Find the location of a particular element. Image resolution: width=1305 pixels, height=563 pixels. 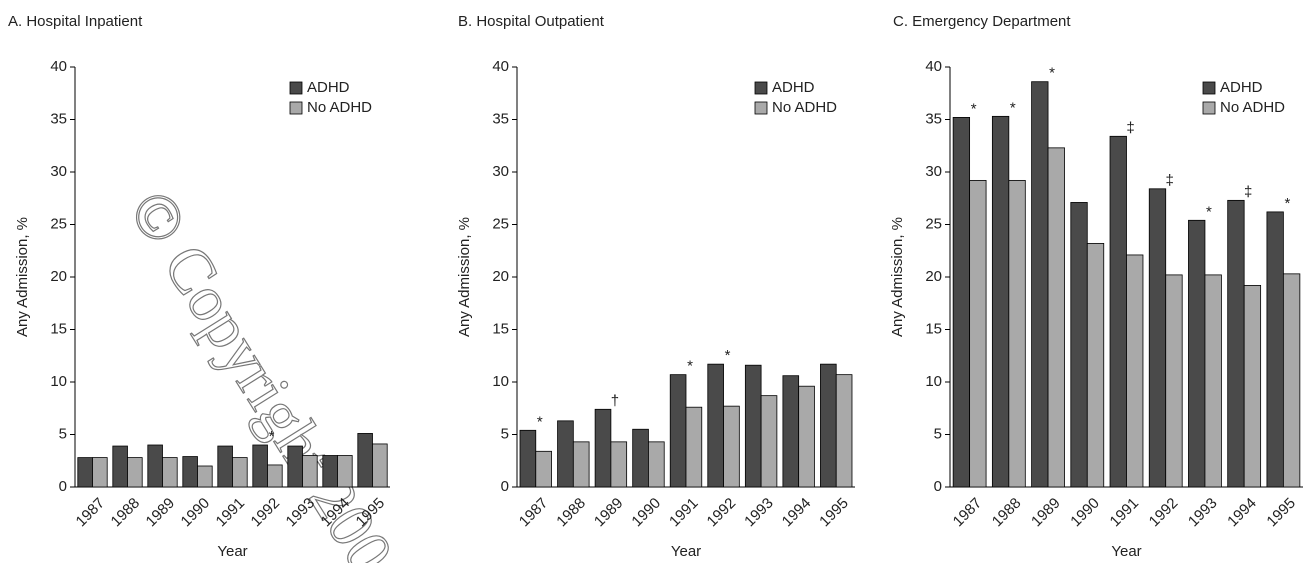

panel-title: C. Emergency Department is located at coordinates (982, 21).